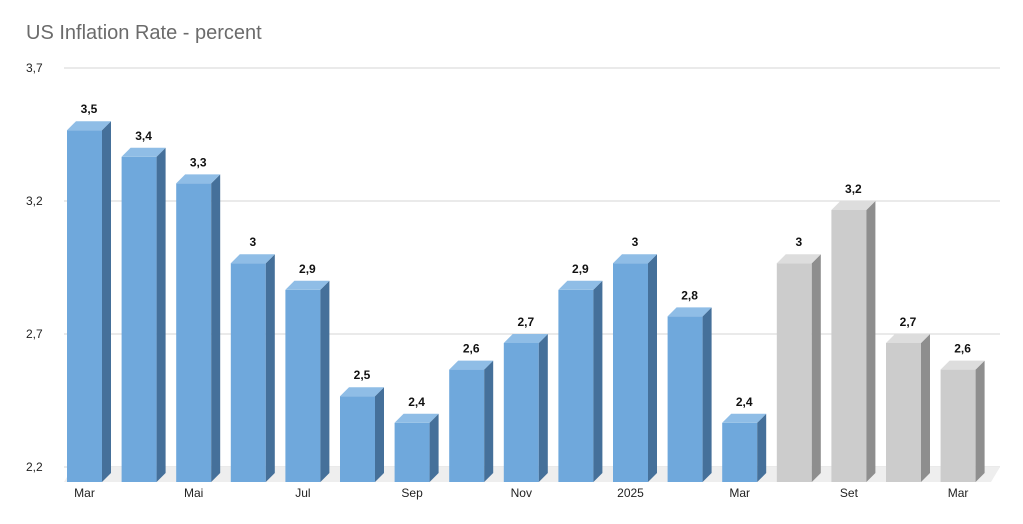 The width and height of the screenshot is (1023, 524). I want to click on data-label: 2,8, so click(689, 295).